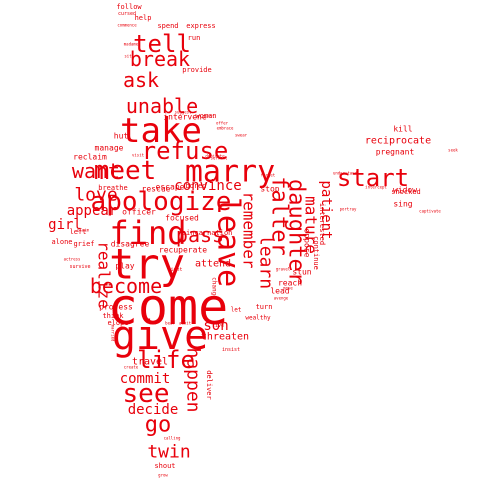 The height and width of the screenshot is (500, 500). Describe the element at coordinates (125, 171) in the screenshot. I see `cloud-word: meet` at that location.